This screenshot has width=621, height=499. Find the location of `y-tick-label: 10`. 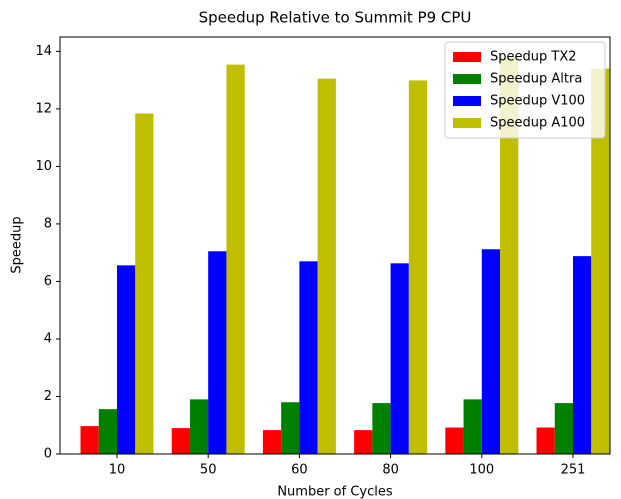

y-tick-label: 10 is located at coordinates (43, 166).